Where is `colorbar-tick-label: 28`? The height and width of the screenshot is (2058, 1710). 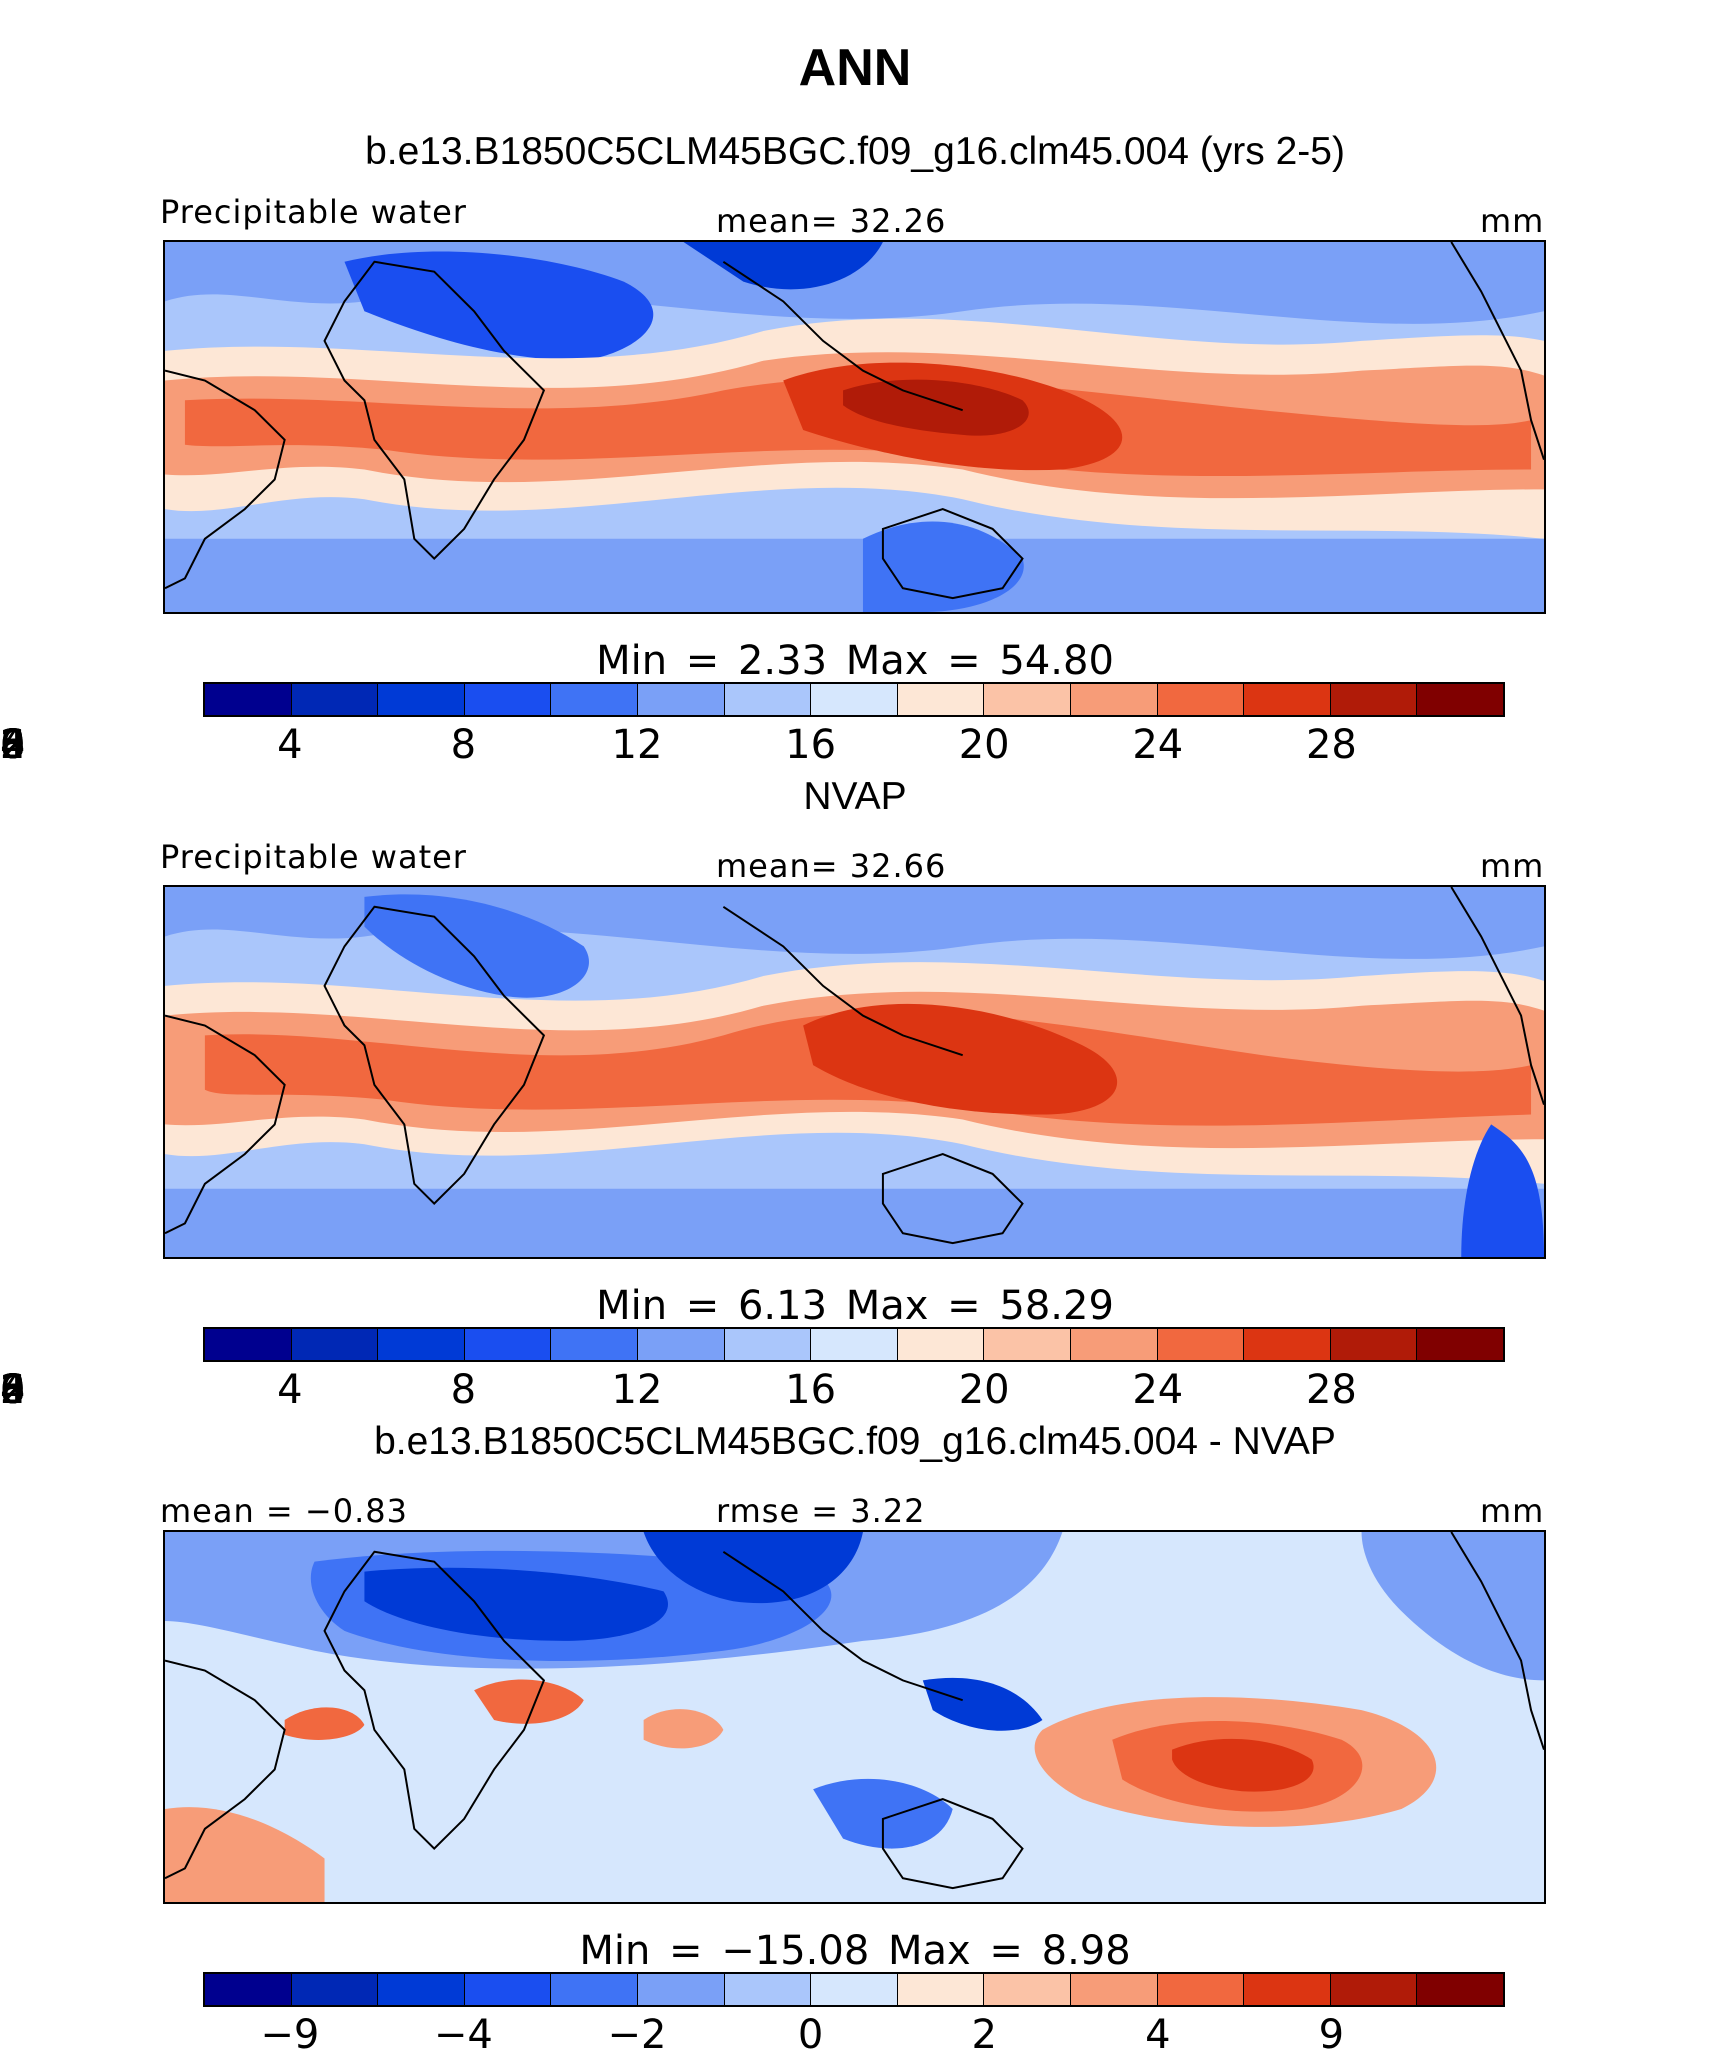
colorbar-tick-label: 28 is located at coordinates (1331, 745).